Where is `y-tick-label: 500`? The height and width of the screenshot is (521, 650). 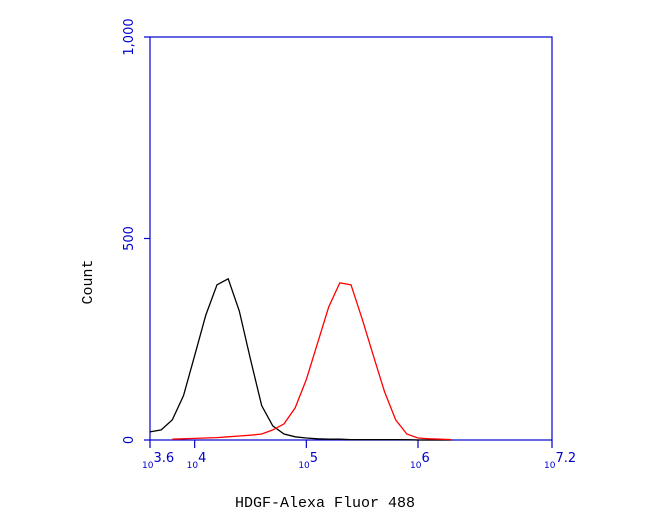
y-tick-label: 500 is located at coordinates (129, 238).